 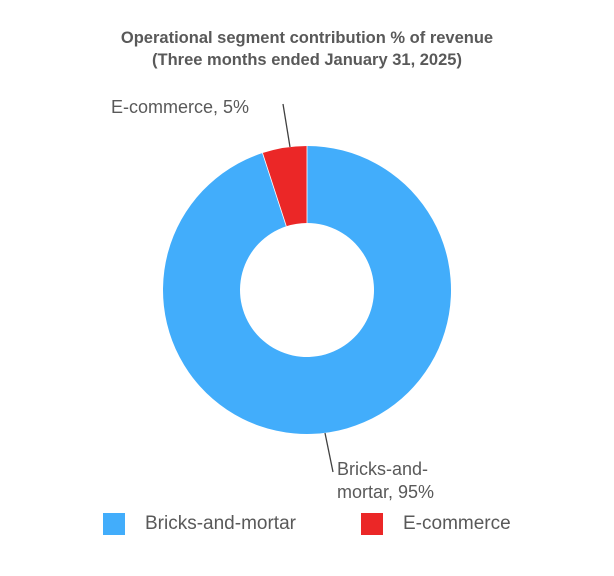 I want to click on legend-item-bricks-and-mortar: Bricks-and-mortar, so click(x=199, y=524).